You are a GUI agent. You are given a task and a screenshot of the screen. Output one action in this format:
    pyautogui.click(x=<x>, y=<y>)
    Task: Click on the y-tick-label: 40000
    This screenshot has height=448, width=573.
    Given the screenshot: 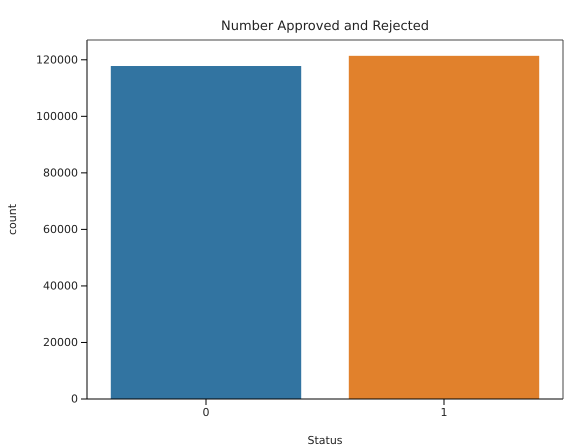 What is the action you would take?
    pyautogui.click(x=60, y=285)
    